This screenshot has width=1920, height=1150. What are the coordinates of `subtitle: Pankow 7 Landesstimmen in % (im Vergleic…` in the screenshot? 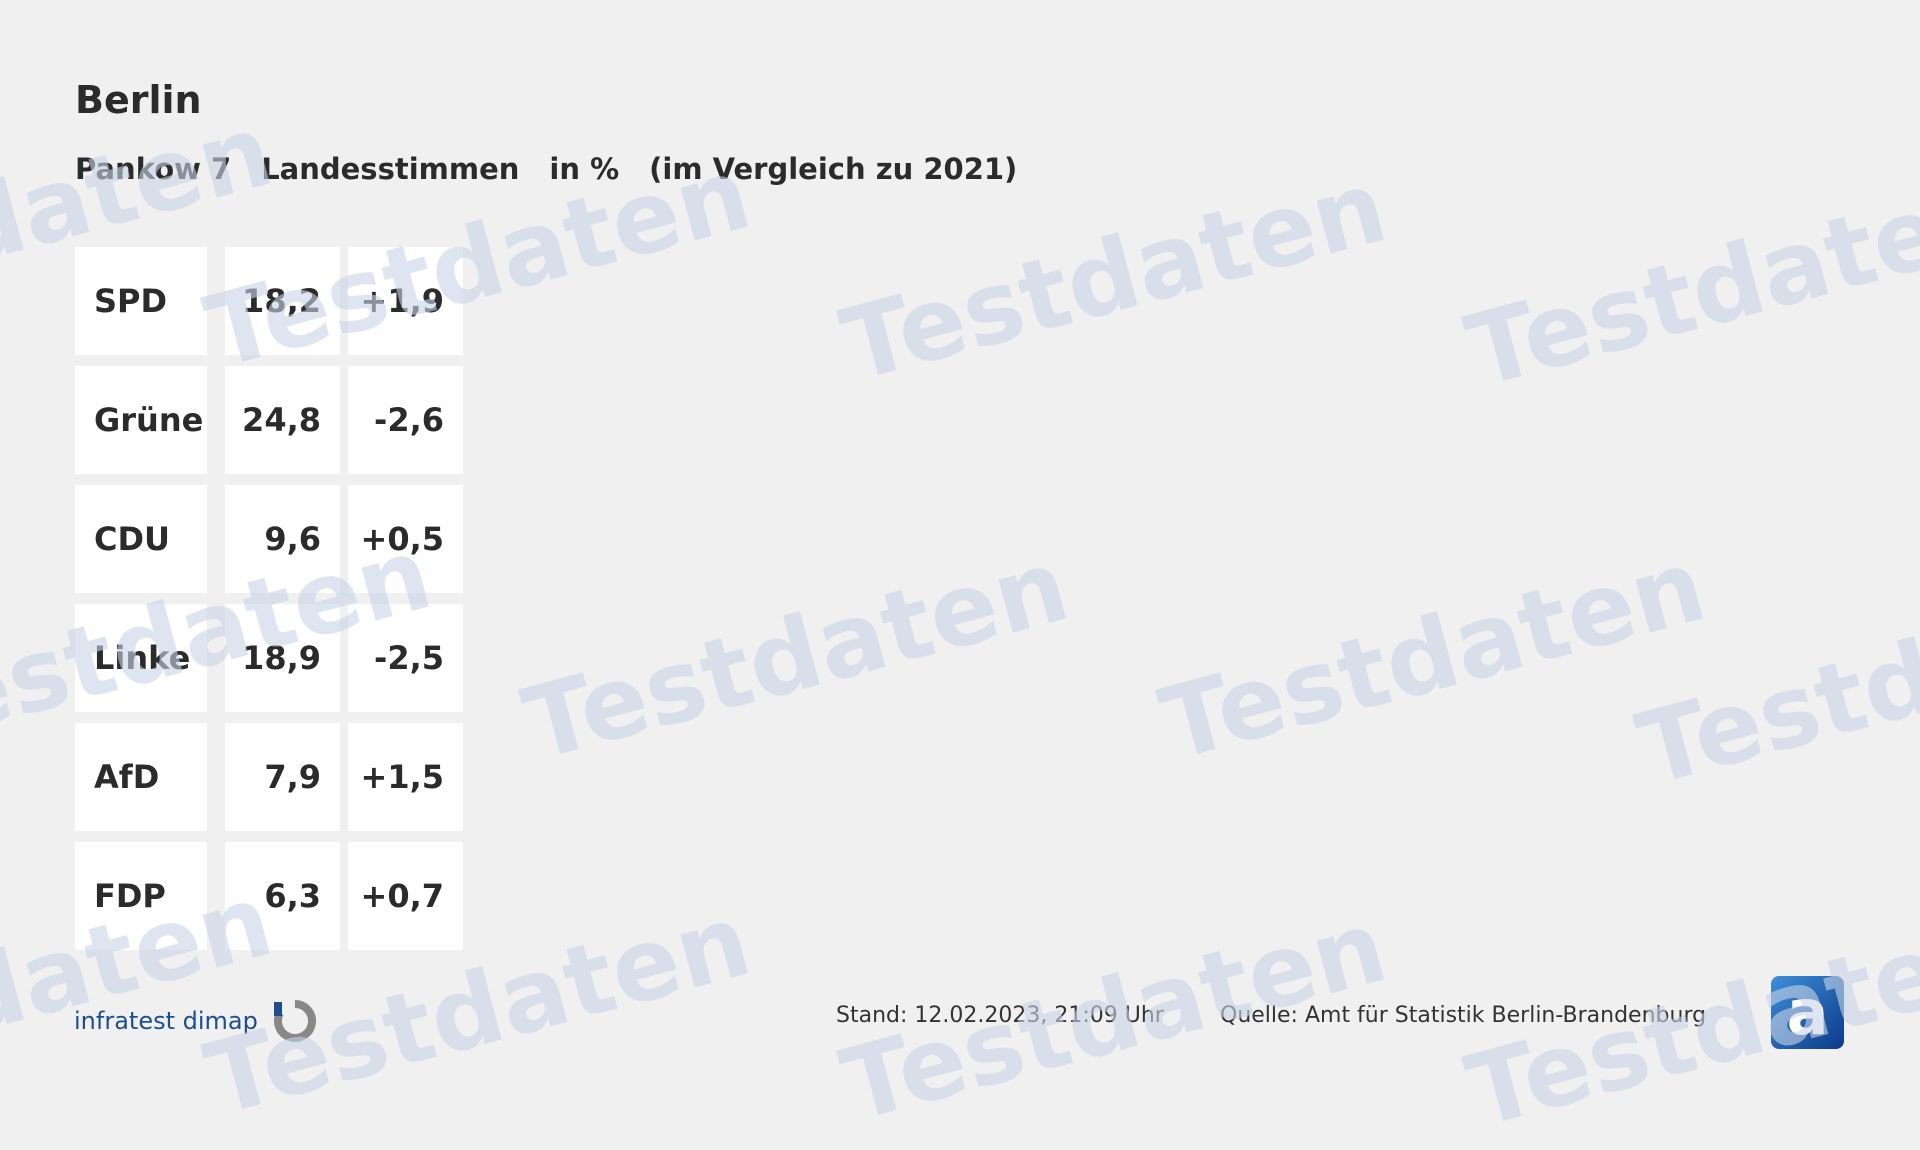 It's located at (546, 169).